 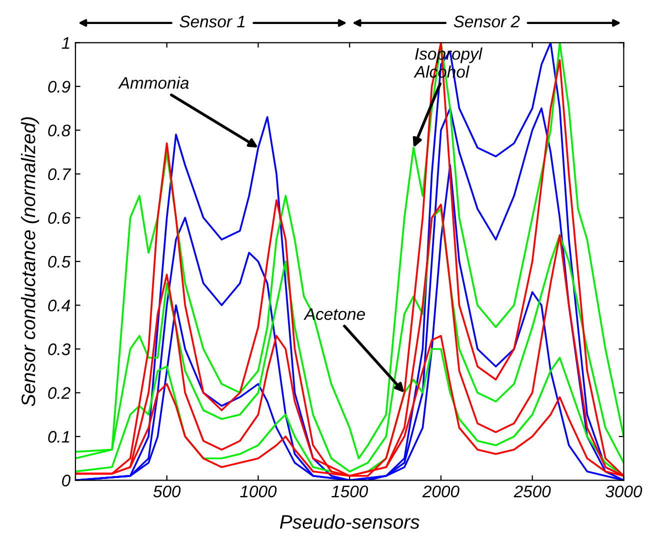 I want to click on y-tick-label: 0.7, so click(x=60, y=174).